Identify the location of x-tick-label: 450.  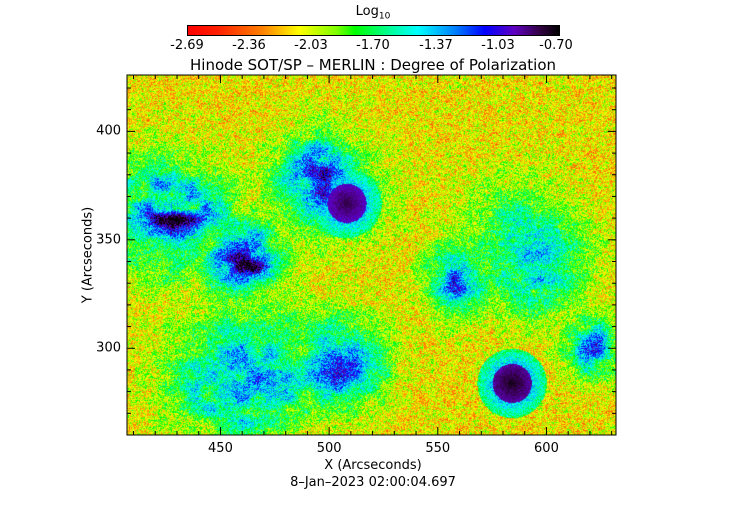
(220, 448).